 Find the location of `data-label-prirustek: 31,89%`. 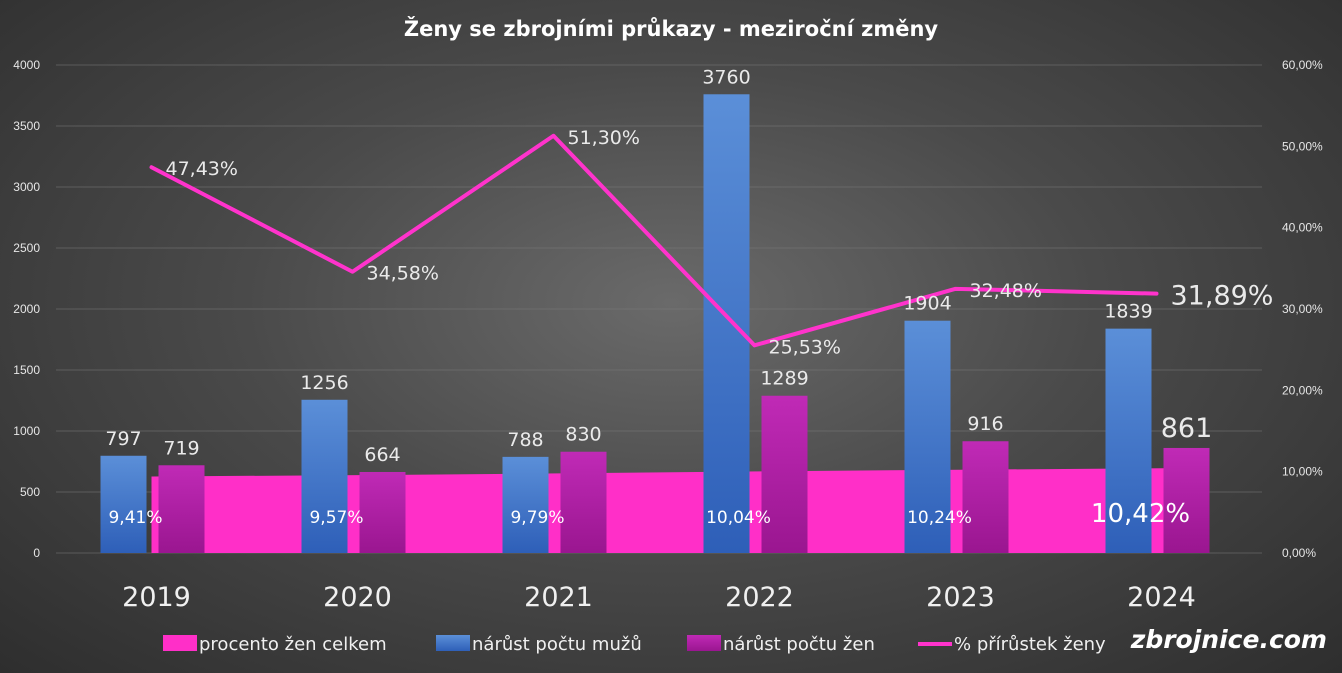

data-label-prirustek: 31,89% is located at coordinates (1222, 296).